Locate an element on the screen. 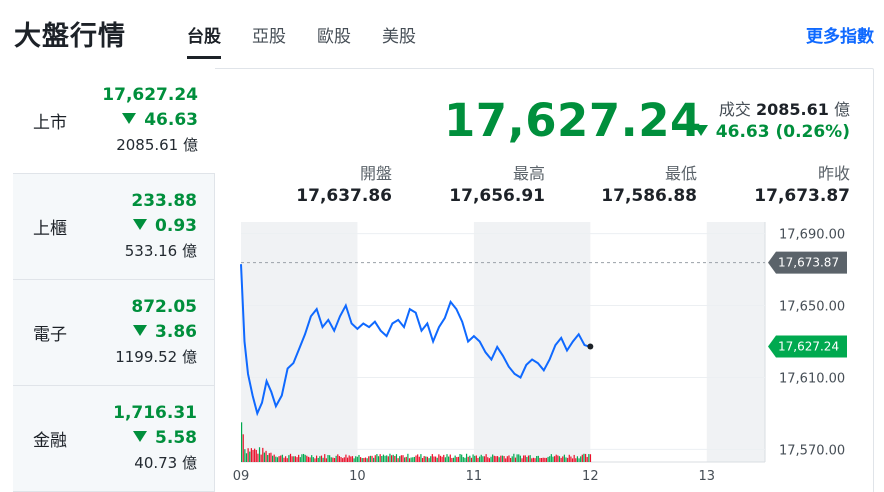 This screenshot has width=884, height=492. sidebar-item-change: 46.63 is located at coordinates (160, 120).